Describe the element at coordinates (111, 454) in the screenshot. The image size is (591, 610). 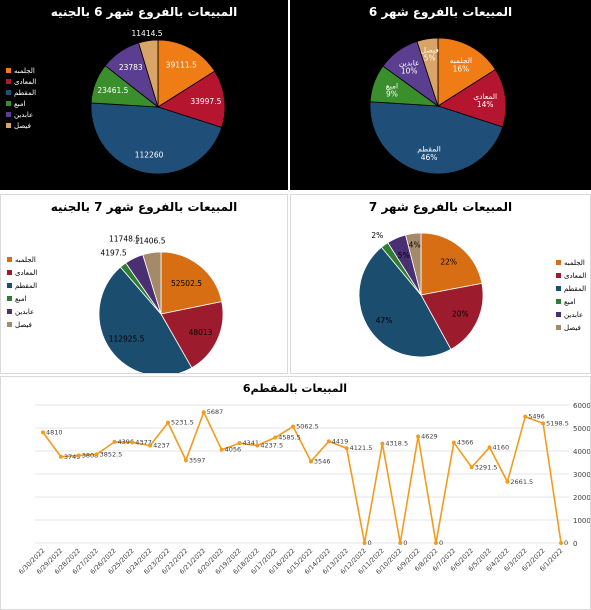
I see `data-label: 3852.5` at that location.